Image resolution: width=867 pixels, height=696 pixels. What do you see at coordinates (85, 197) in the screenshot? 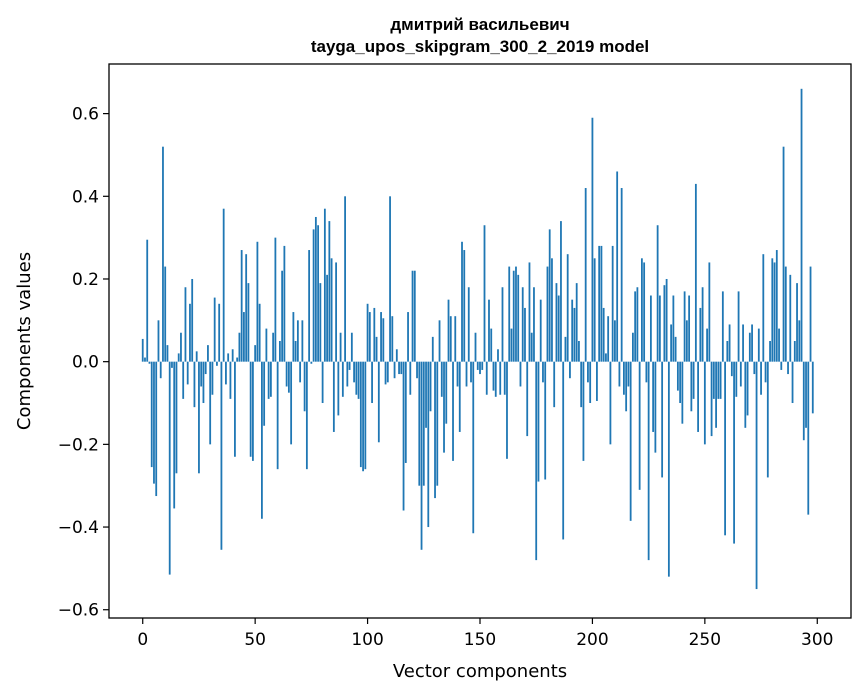
I see `y-tick-label: 0.4` at bounding box center [85, 197].